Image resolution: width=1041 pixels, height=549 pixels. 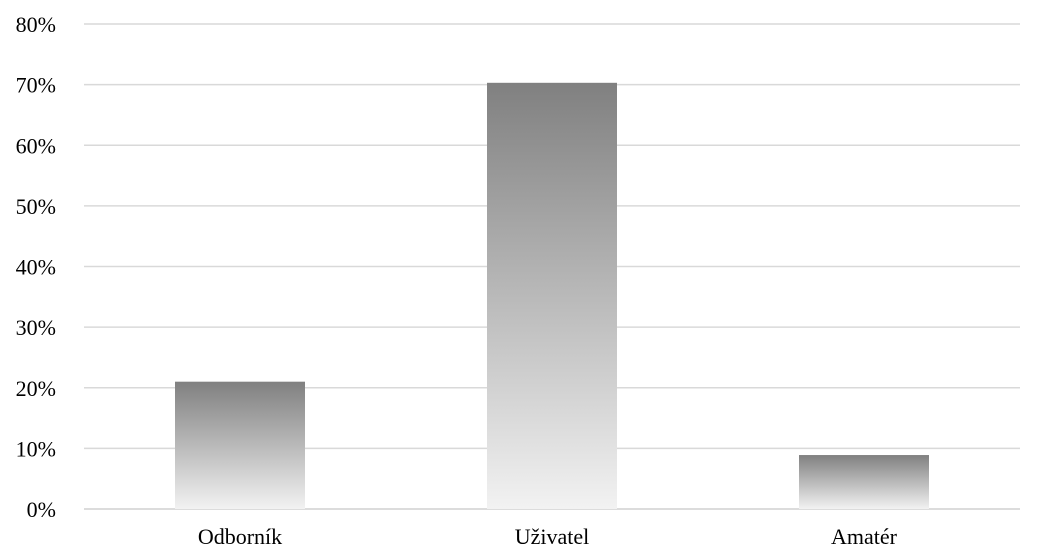 I want to click on y-tick-label: 10%, so click(x=36, y=448).